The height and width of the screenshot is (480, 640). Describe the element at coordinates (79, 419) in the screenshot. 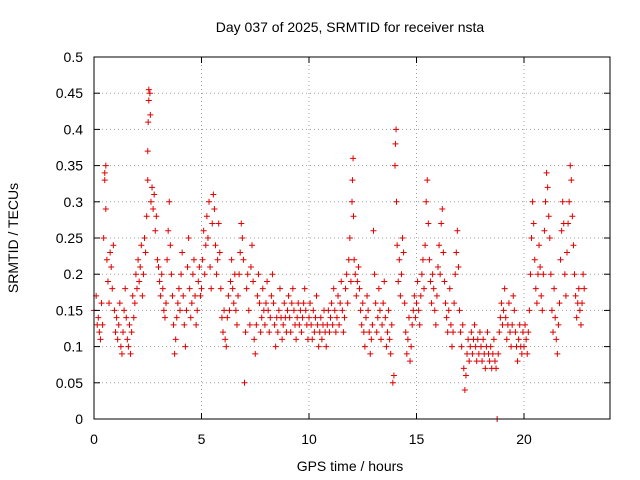

I see `y-tick-label: 0` at that location.